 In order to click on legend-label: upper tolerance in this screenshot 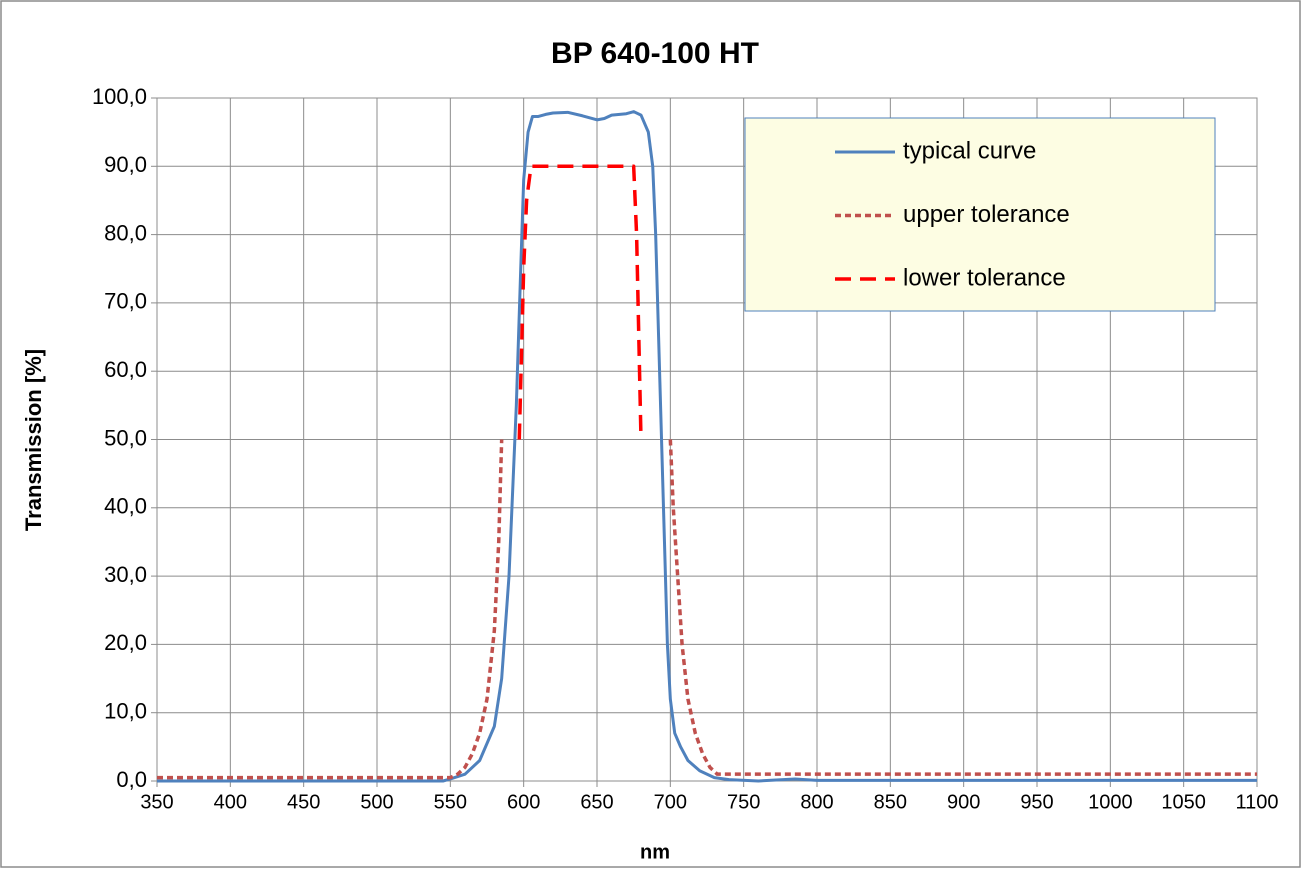, I will do `click(986, 214)`.